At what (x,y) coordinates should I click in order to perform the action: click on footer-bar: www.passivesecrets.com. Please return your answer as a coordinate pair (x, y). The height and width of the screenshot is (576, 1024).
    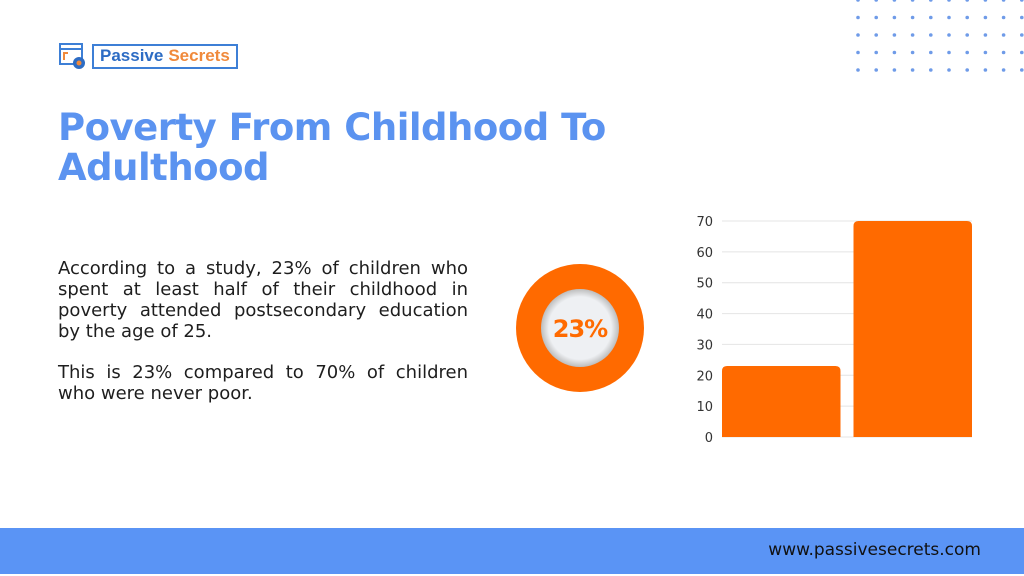
    Looking at the image, I should click on (512, 551).